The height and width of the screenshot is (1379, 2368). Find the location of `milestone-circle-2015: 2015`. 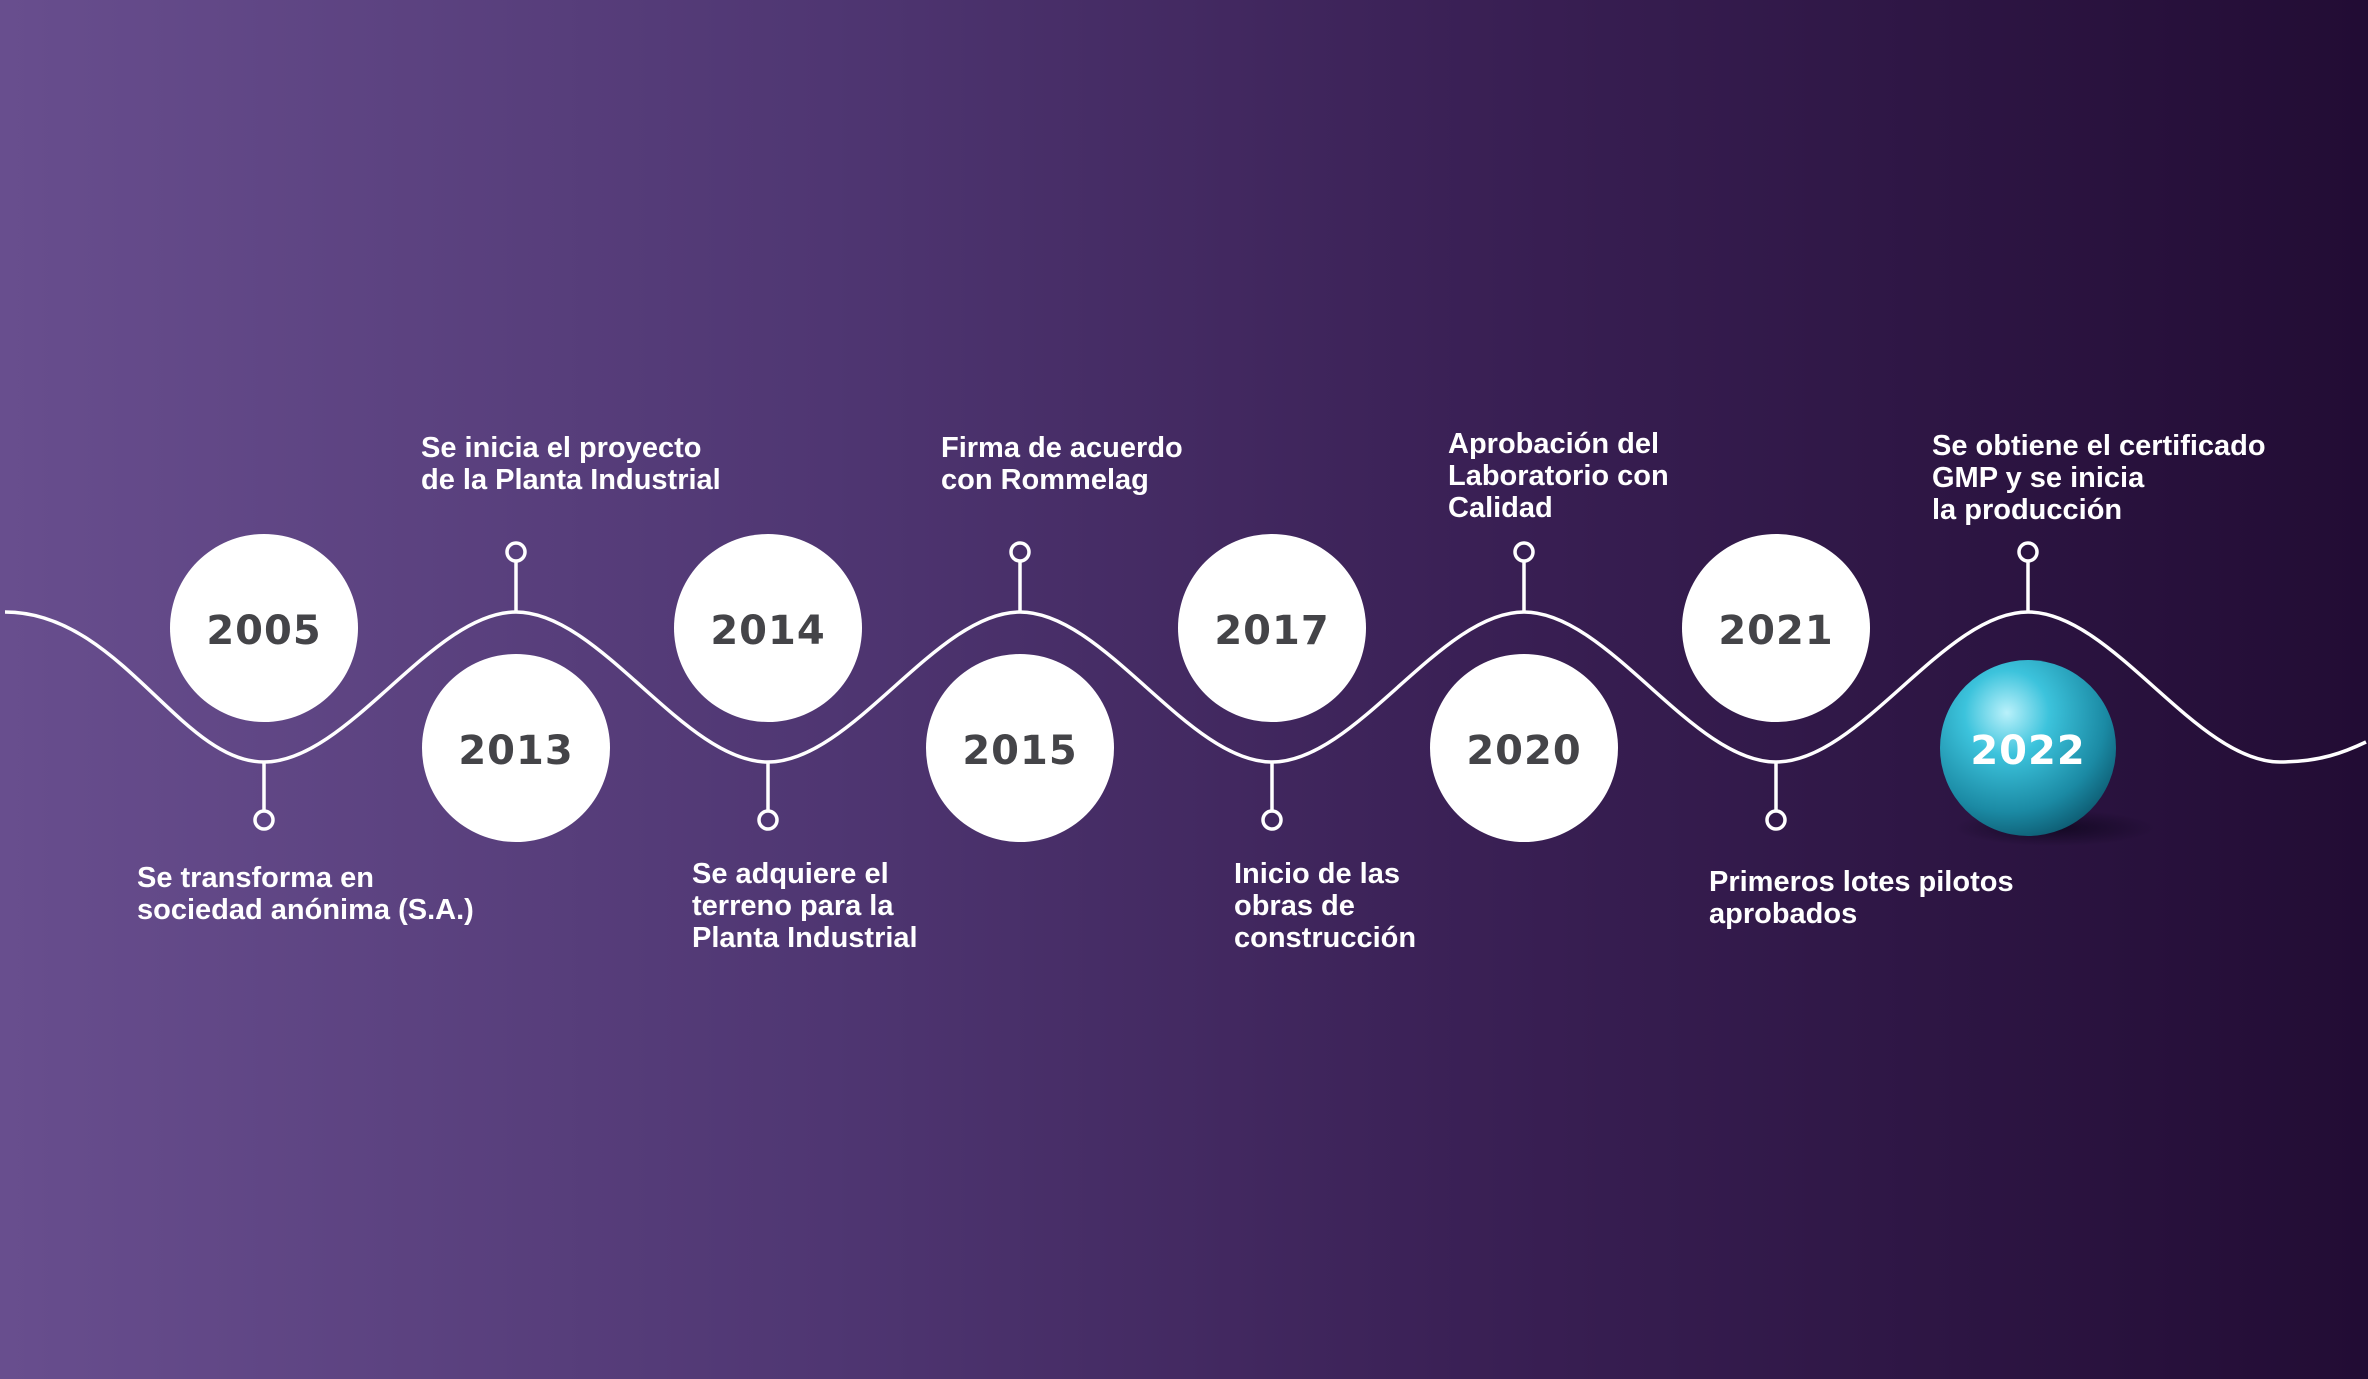

milestone-circle-2015: 2015 is located at coordinates (1020, 748).